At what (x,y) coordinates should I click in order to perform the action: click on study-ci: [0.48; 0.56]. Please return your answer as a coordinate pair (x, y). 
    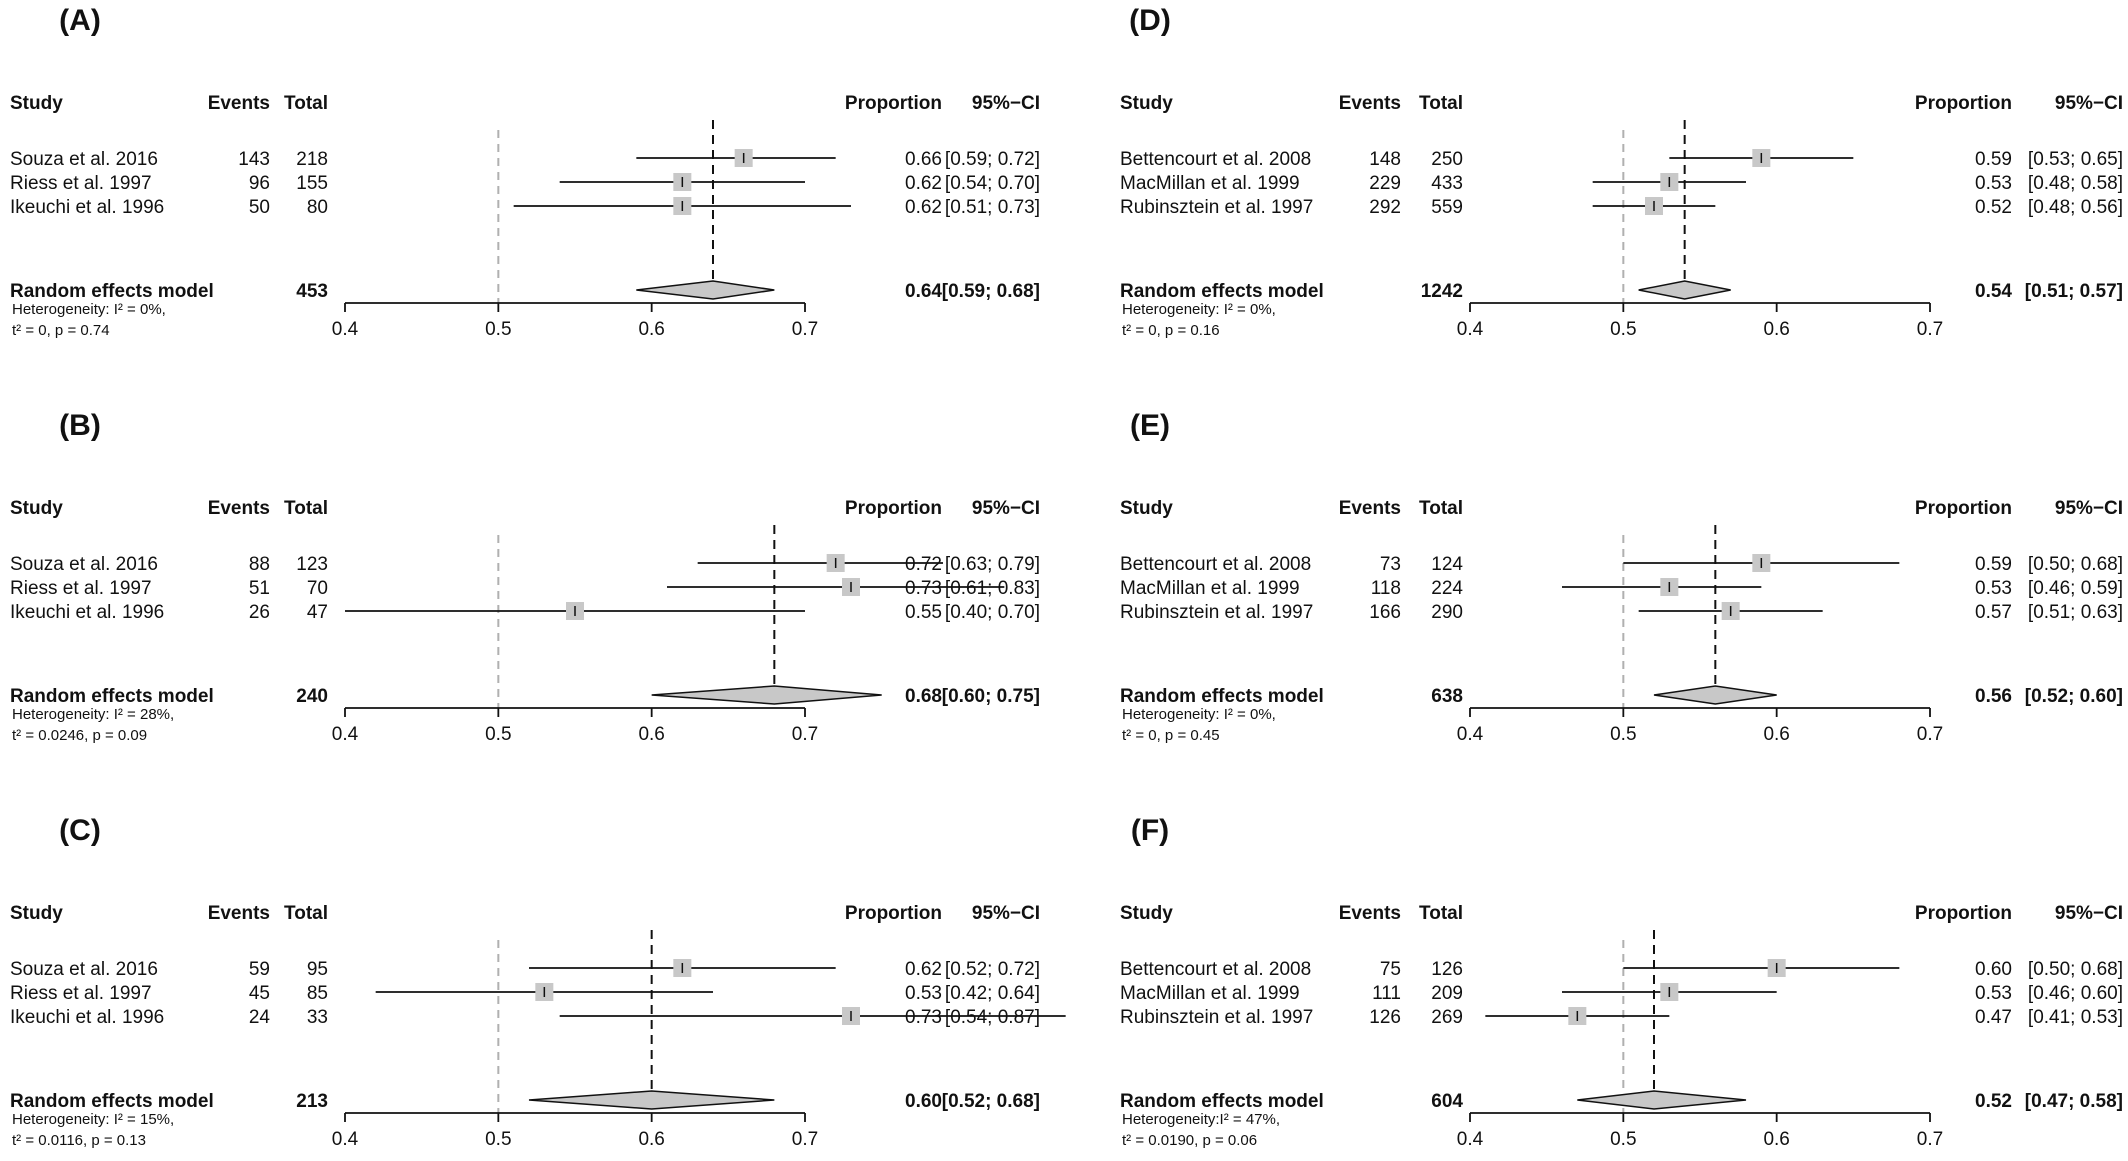
    Looking at the image, I should click on (2075, 207).